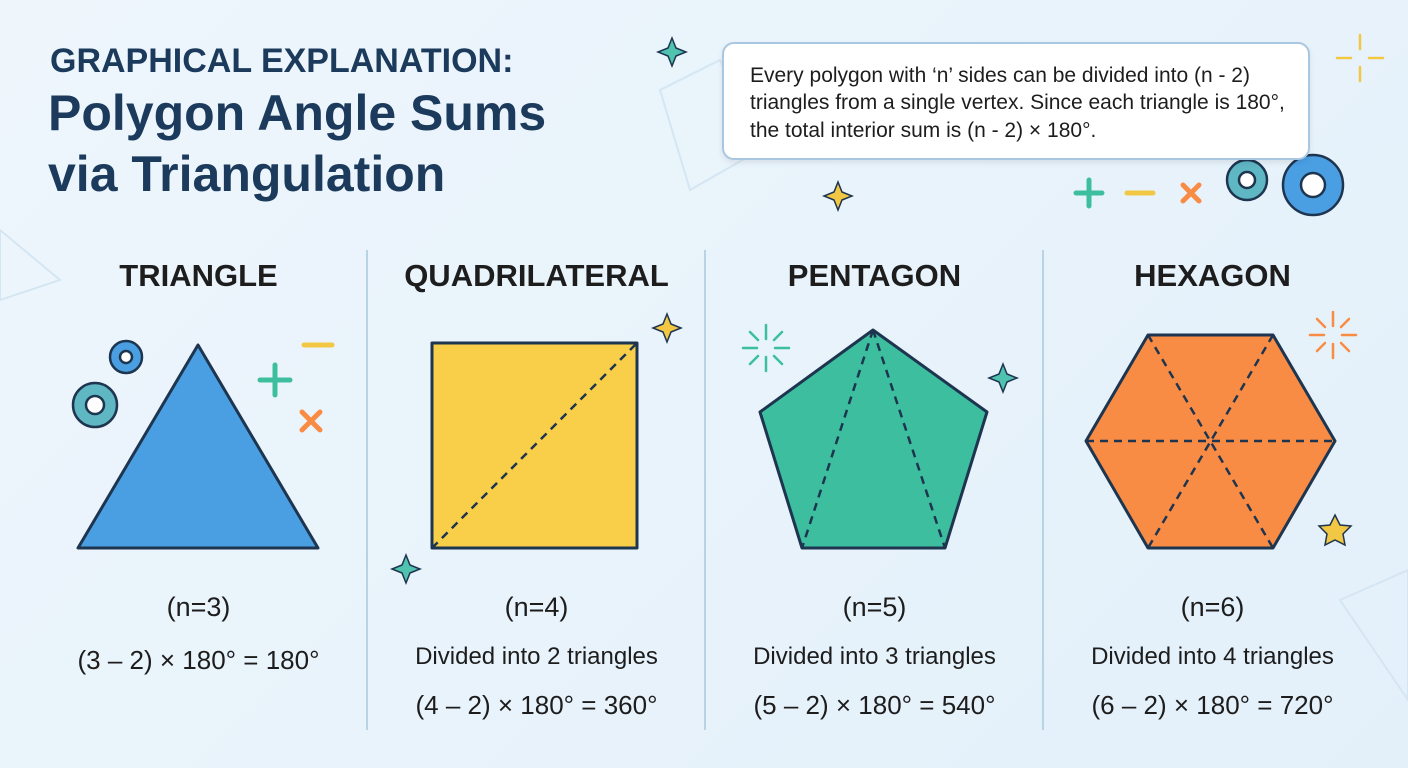  I want to click on title-line: via Triangulation, so click(247, 174).